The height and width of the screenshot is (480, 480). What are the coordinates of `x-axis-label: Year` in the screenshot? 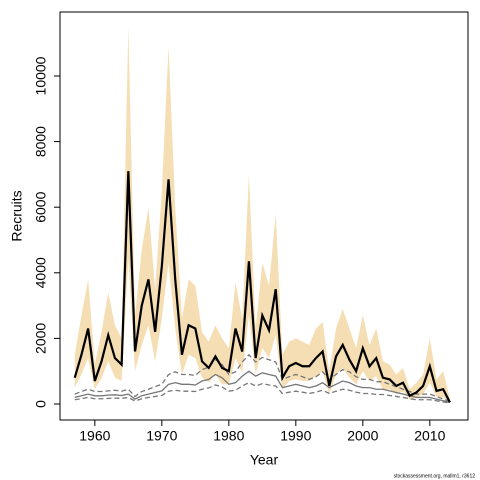 It's located at (264, 460).